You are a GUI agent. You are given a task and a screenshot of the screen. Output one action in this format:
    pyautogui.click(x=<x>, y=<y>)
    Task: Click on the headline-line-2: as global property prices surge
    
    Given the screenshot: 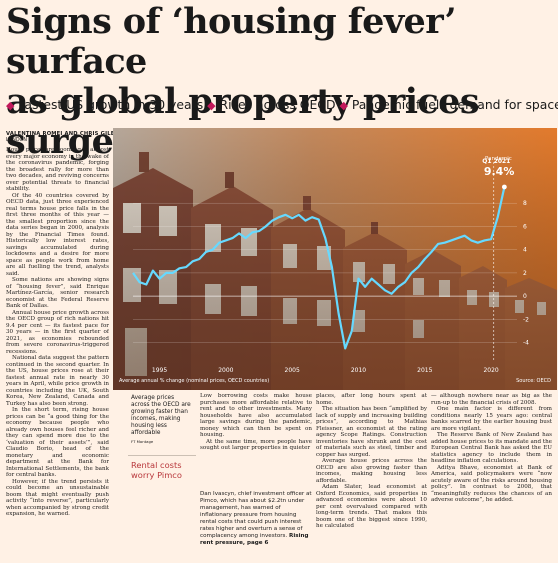 What is the action you would take?
    pyautogui.click(x=243, y=121)
    